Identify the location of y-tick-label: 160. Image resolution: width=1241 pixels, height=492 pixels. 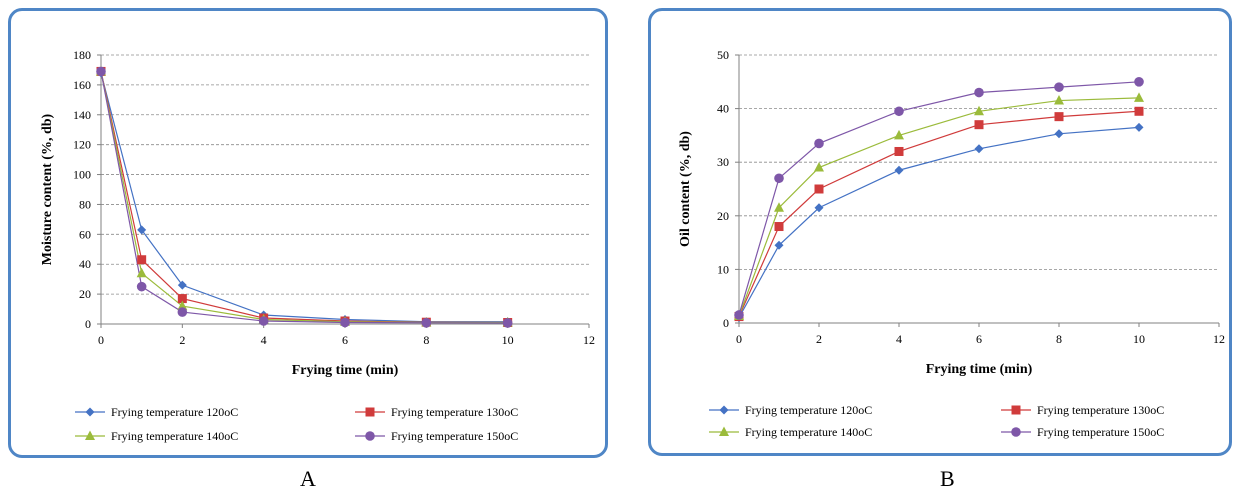
(82, 85).